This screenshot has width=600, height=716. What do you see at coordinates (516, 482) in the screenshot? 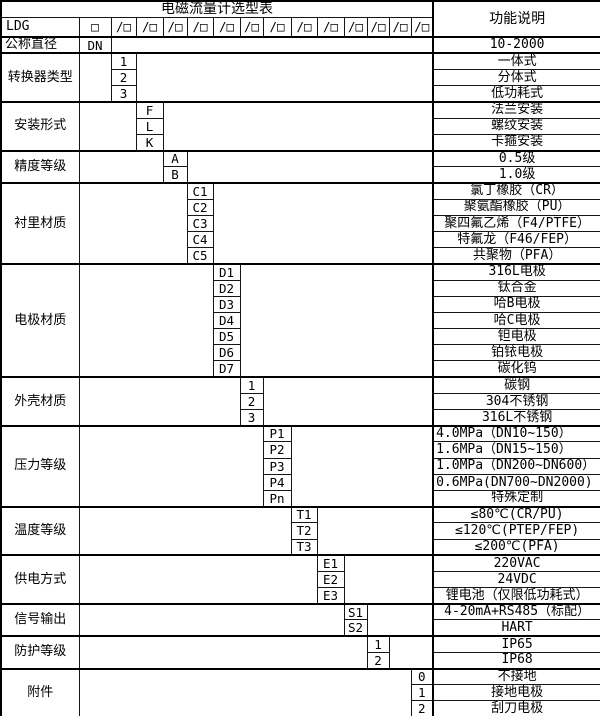
I see `option-desc-cell: 0.6MPa(DN700~DN2000)` at bounding box center [516, 482].